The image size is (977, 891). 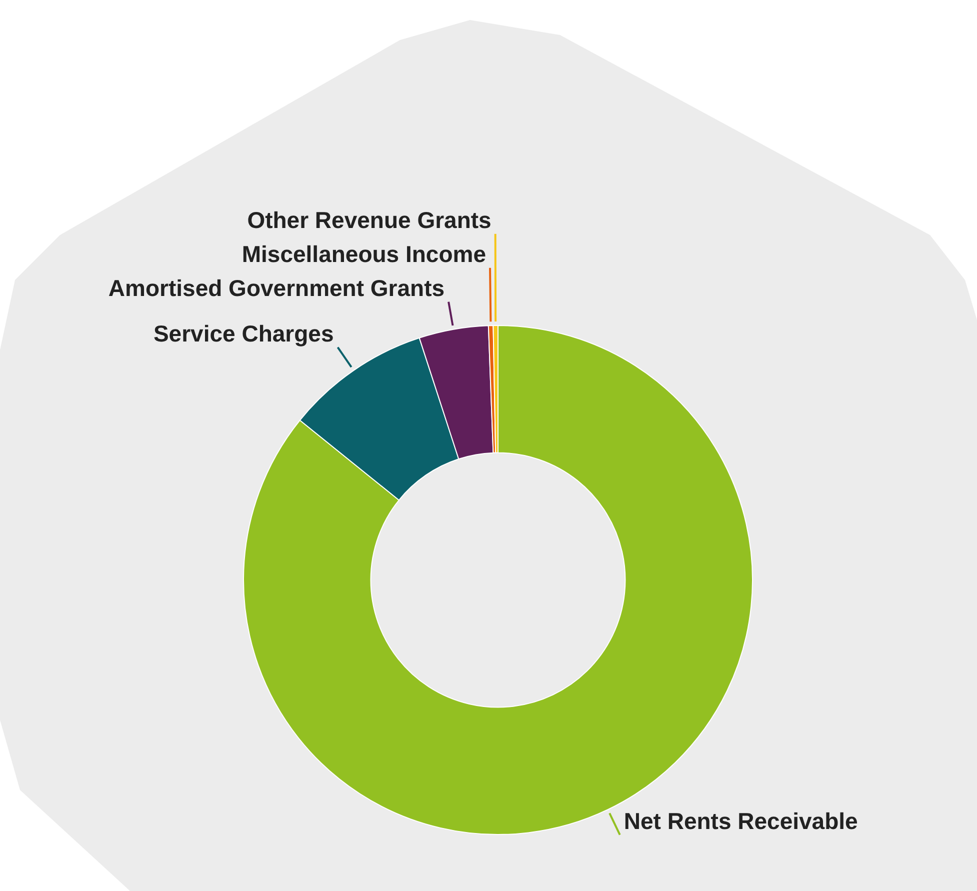 I want to click on slice-label: Service Charges, so click(x=243, y=333).